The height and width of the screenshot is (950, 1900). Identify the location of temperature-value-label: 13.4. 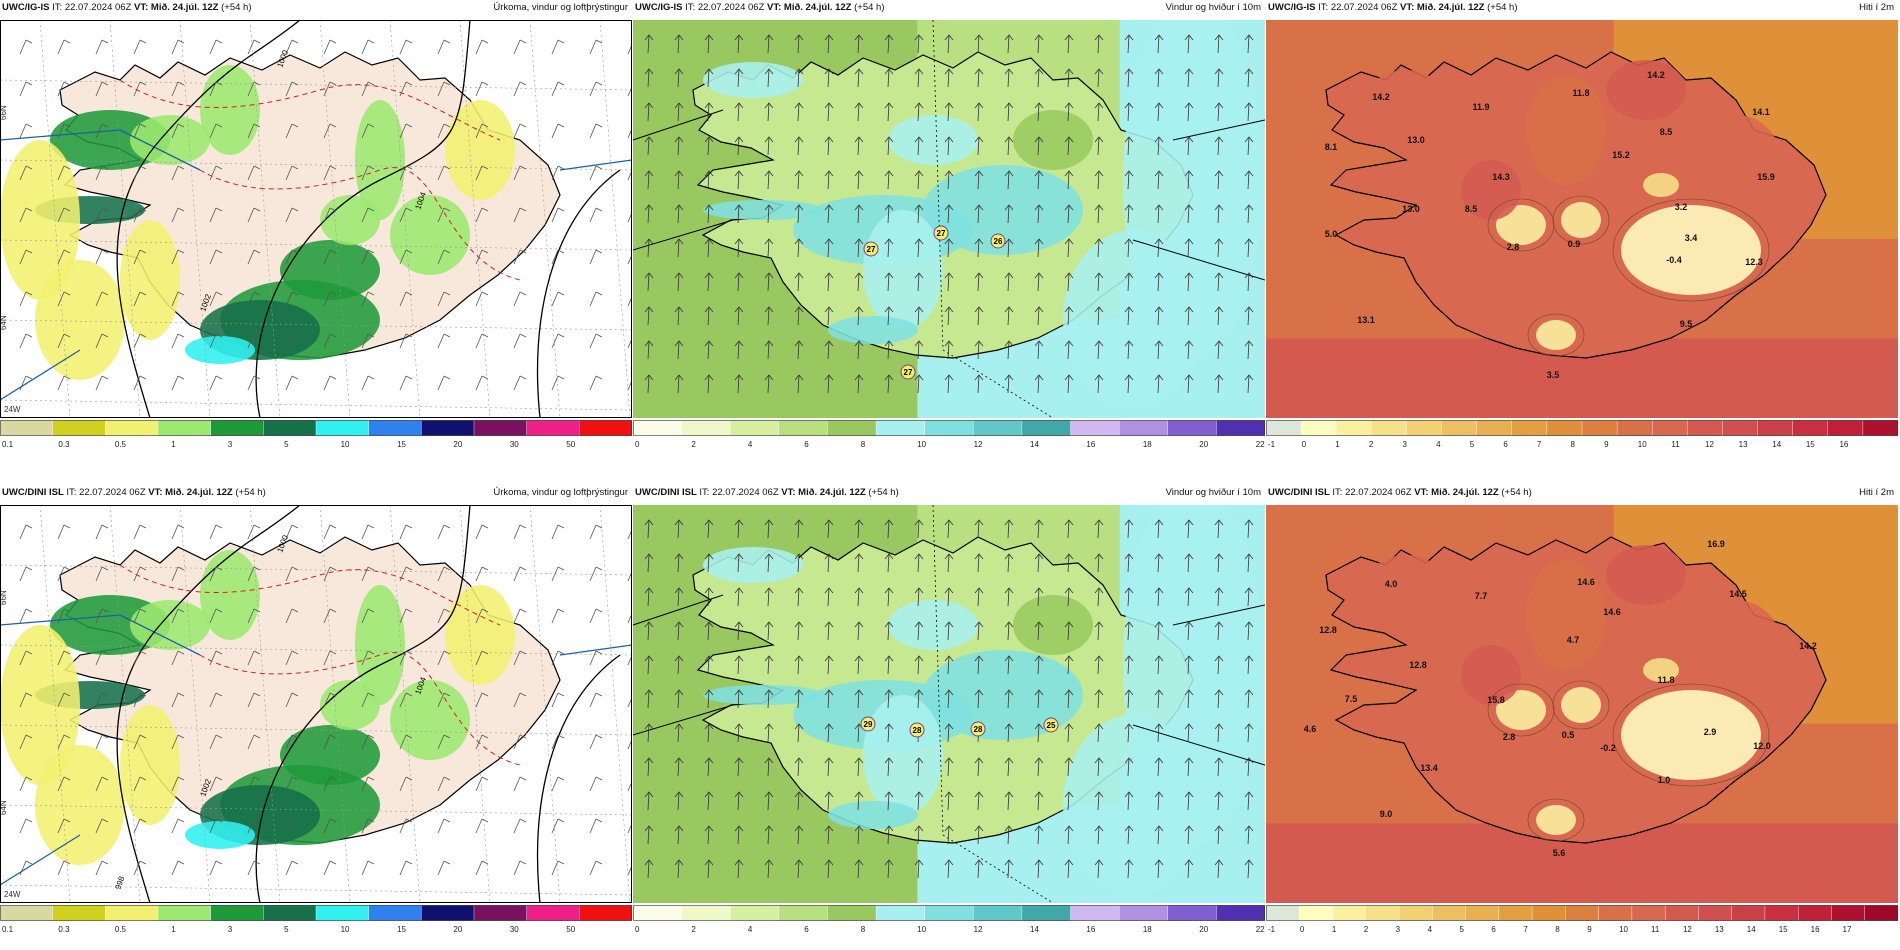
(1429, 768).